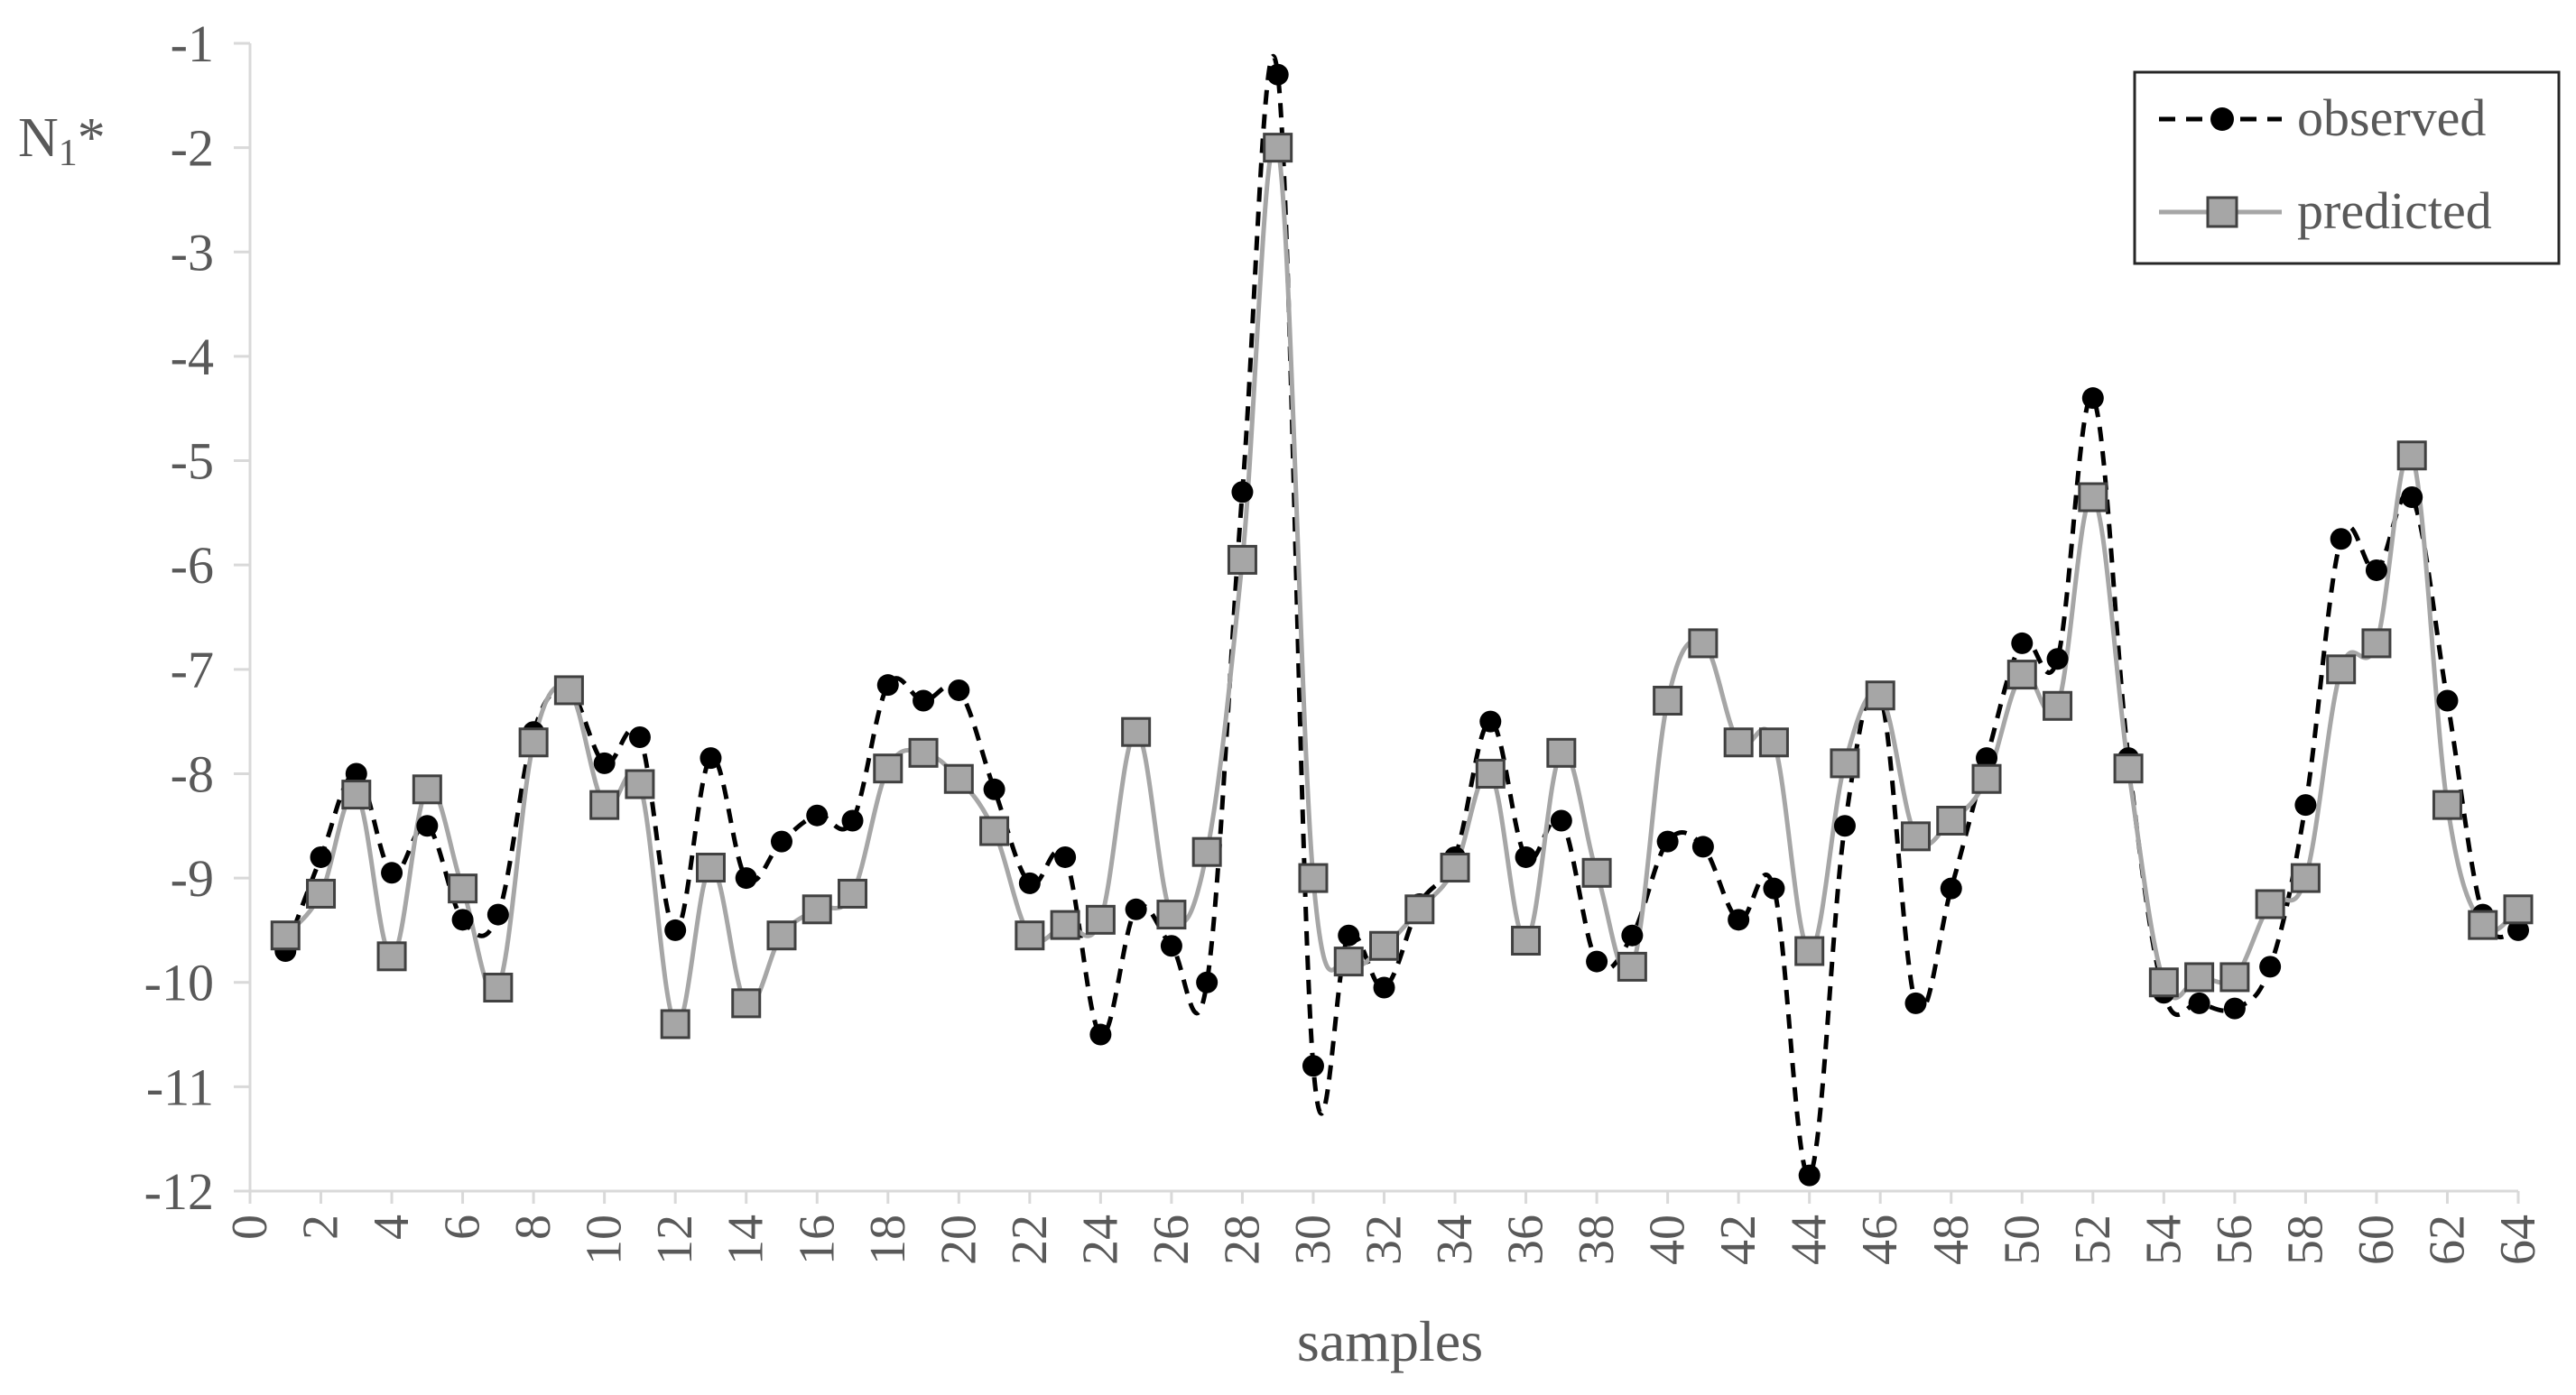 The image size is (2576, 1395). What do you see at coordinates (2222, 119) in the screenshot?
I see `legend-observed-marker` at bounding box center [2222, 119].